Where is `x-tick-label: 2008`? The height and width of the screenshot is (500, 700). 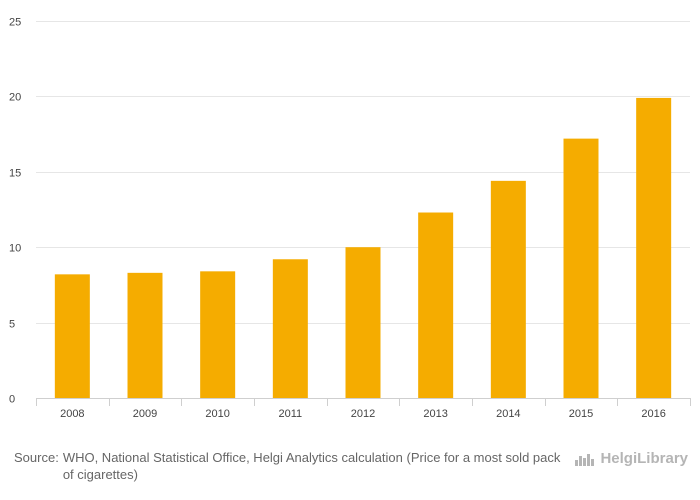
x-tick-label: 2008 is located at coordinates (72, 414).